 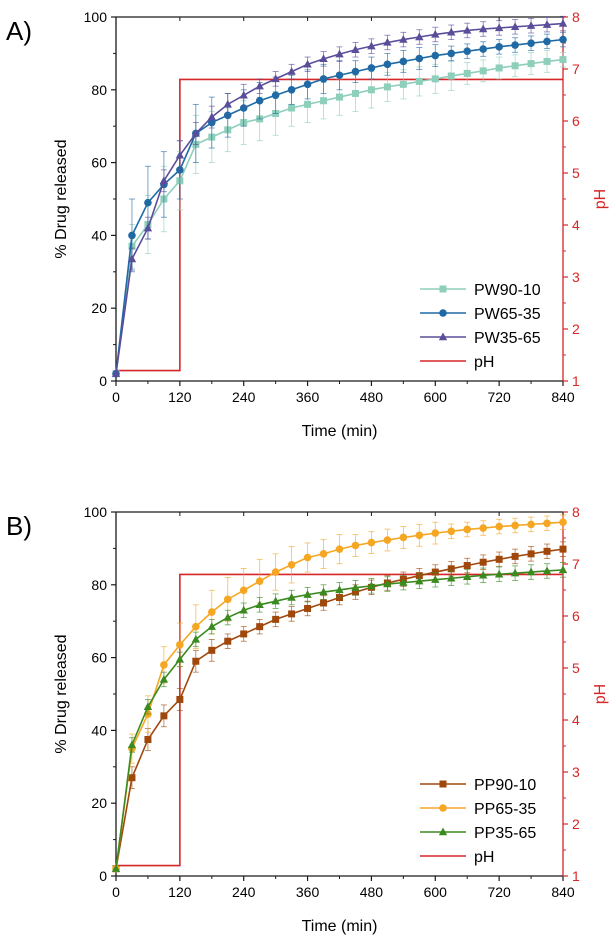 What do you see at coordinates (99, 730) in the screenshot?
I see `y-tick-label: 40` at bounding box center [99, 730].